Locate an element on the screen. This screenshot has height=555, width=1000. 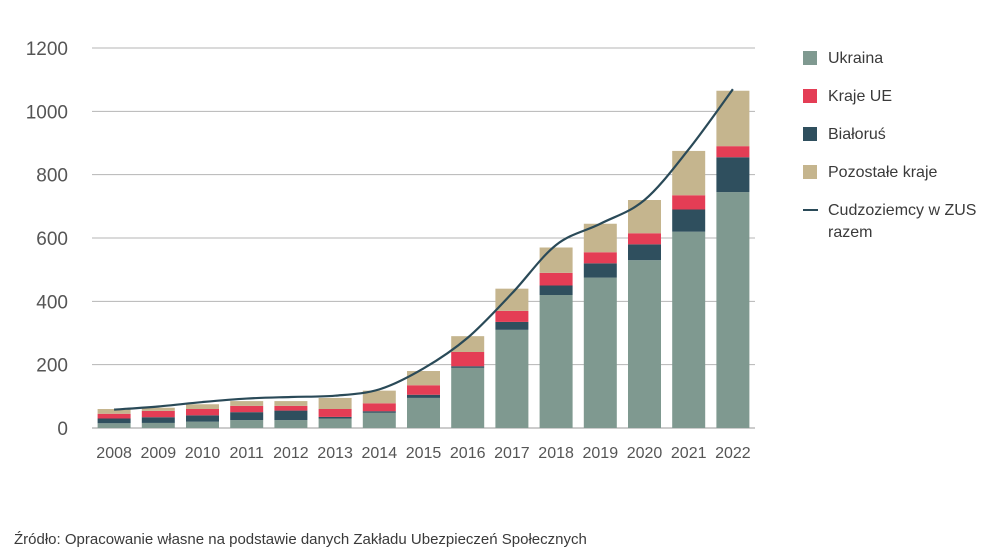
bar-2014-bia-oru- is located at coordinates (379, 412).